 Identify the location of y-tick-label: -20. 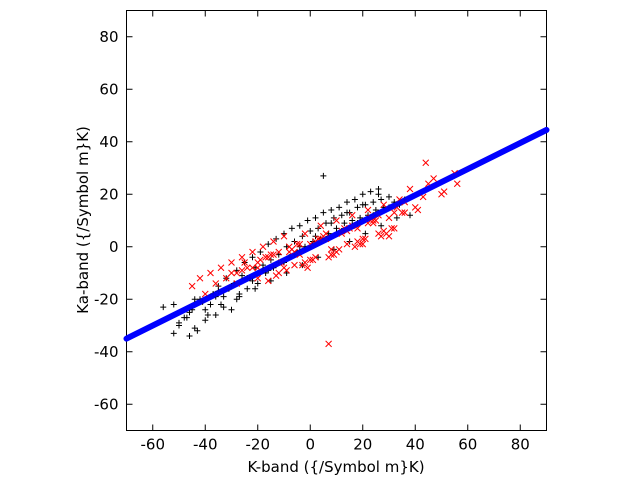
(106, 299).